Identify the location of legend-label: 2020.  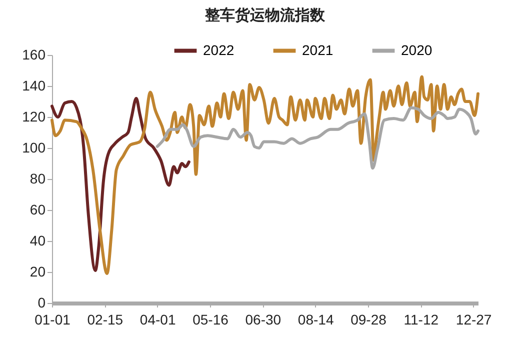
(416, 50).